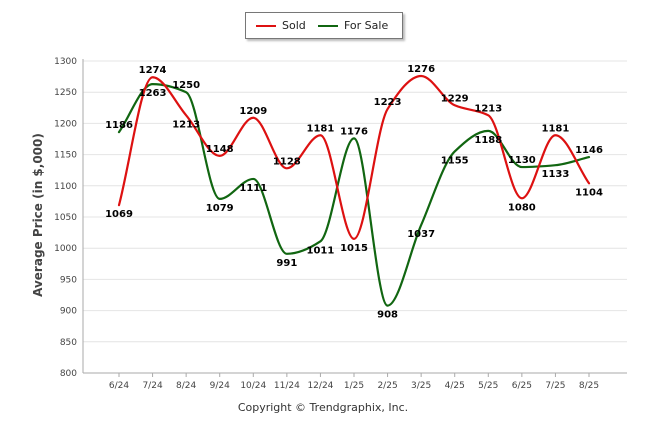 The height and width of the screenshot is (434, 646). What do you see at coordinates (65, 93) in the screenshot?
I see `y-tick-label: 1250` at bounding box center [65, 93].